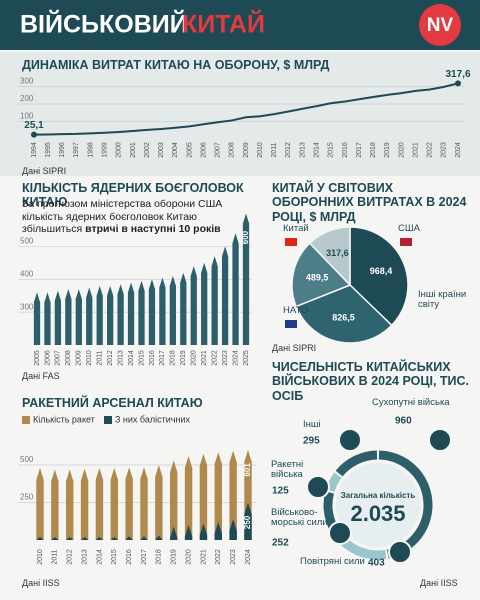  What do you see at coordinates (299, 518) in the screenshot?
I see `category-name: Військово-морські сили` at bounding box center [299, 518].